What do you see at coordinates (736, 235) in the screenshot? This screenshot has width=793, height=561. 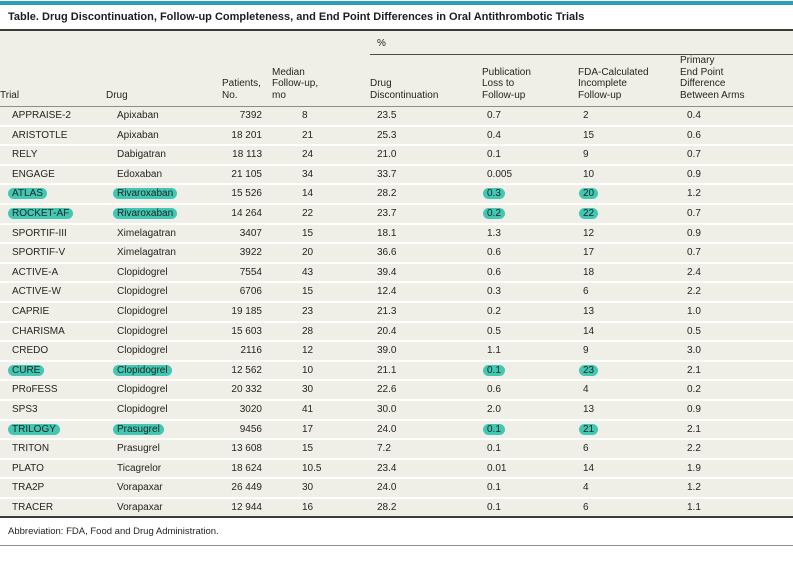 I see `endpoint-difference: 0.9` at bounding box center [736, 235].